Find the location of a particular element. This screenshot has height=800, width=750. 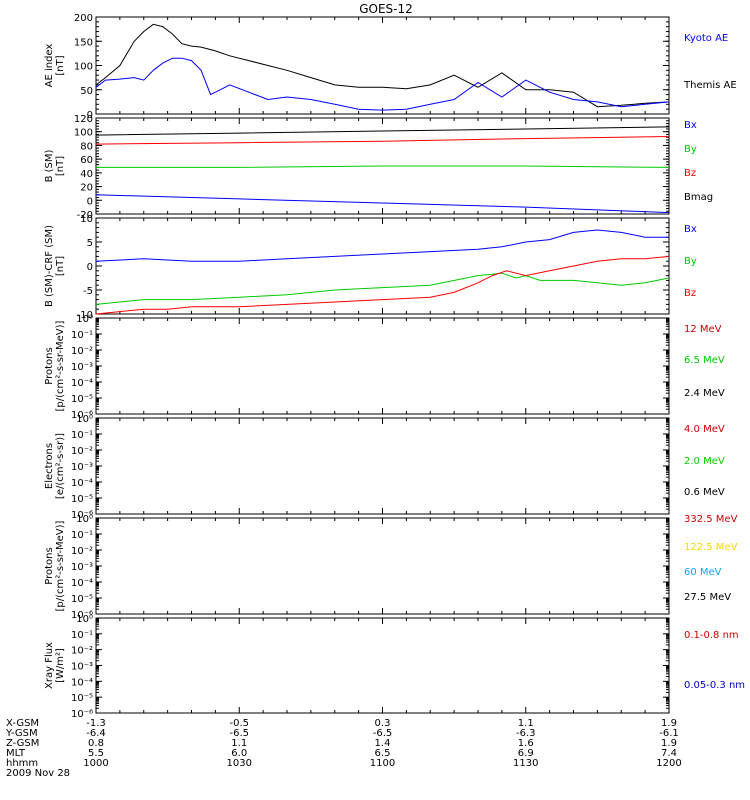

ephemeris-value: -6.1 is located at coordinates (669, 733).